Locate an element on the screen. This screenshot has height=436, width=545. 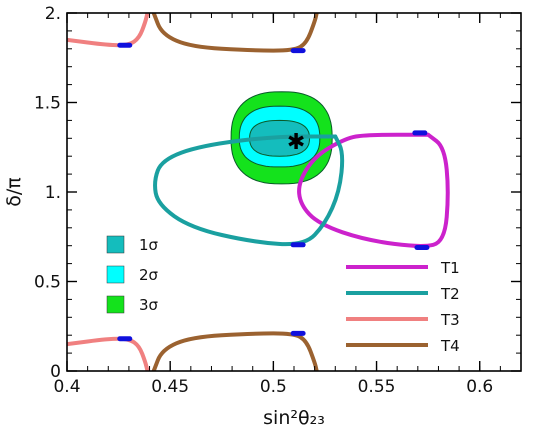
y-tick-label: 1.5 is located at coordinates (47, 104).